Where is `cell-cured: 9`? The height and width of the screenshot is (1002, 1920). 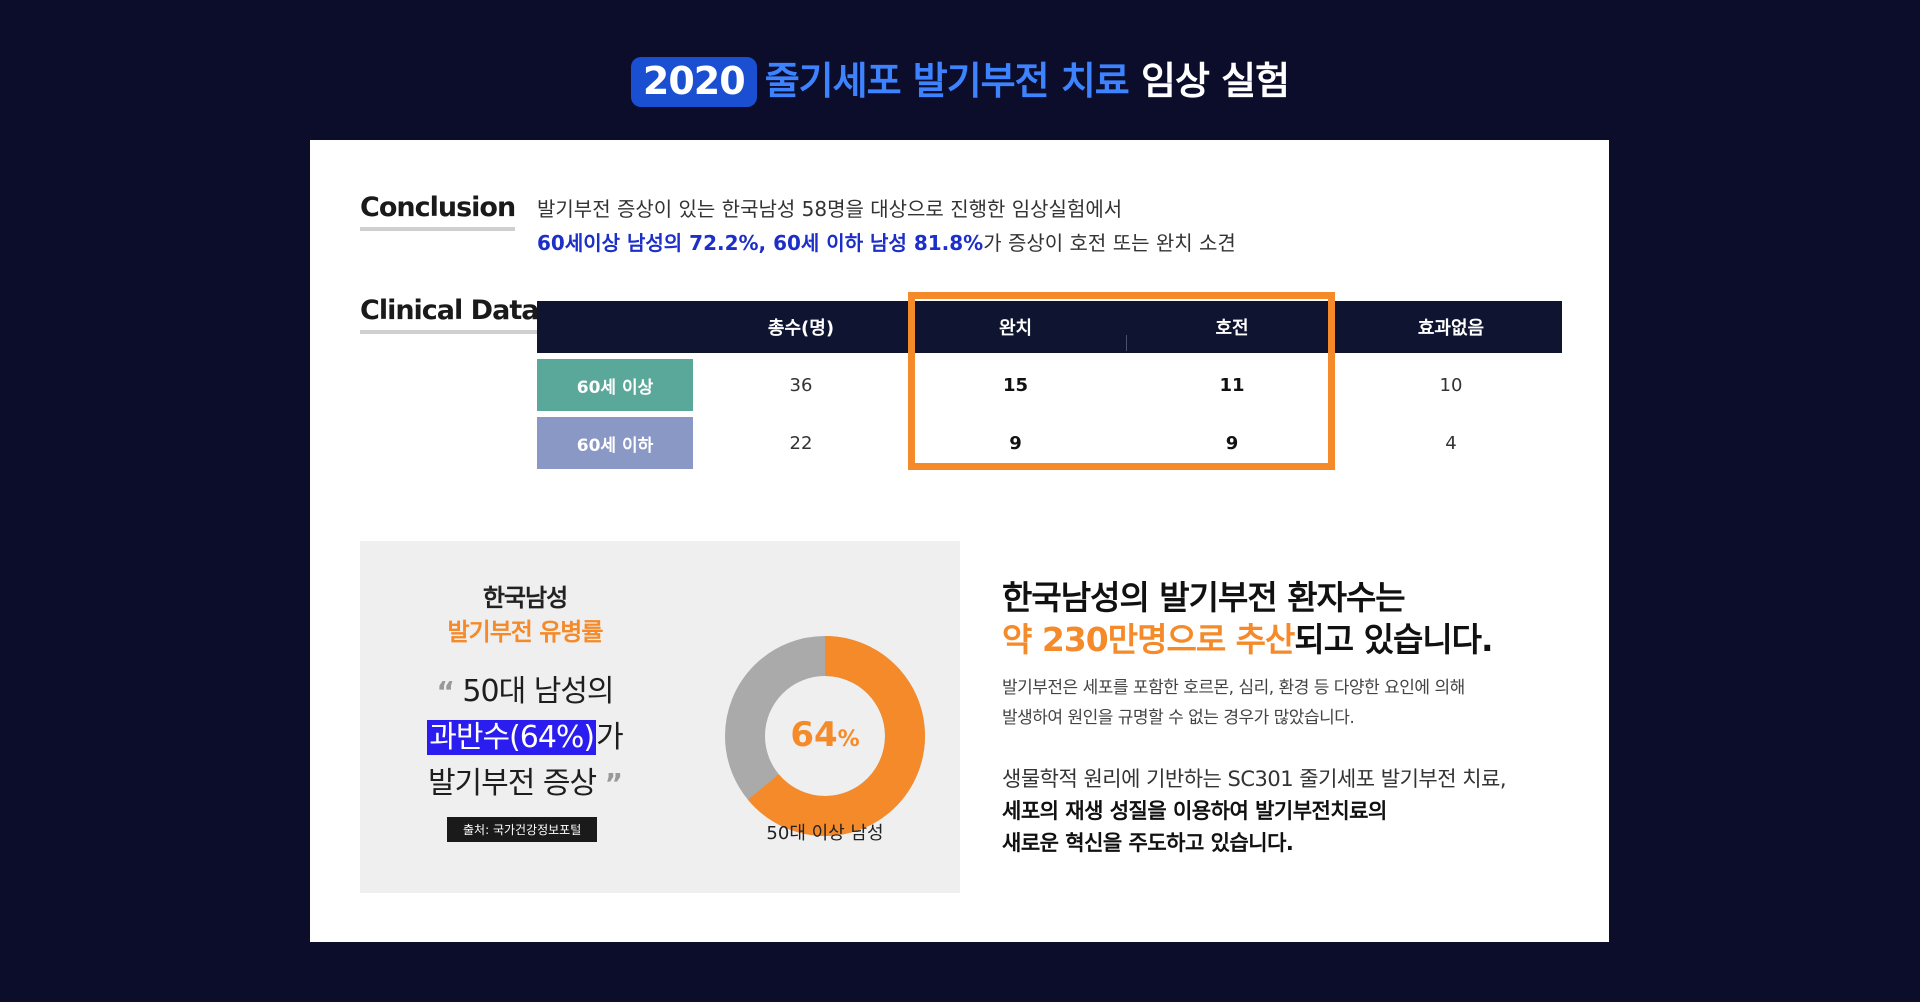
cell-cured: 9 is located at coordinates (1015, 443).